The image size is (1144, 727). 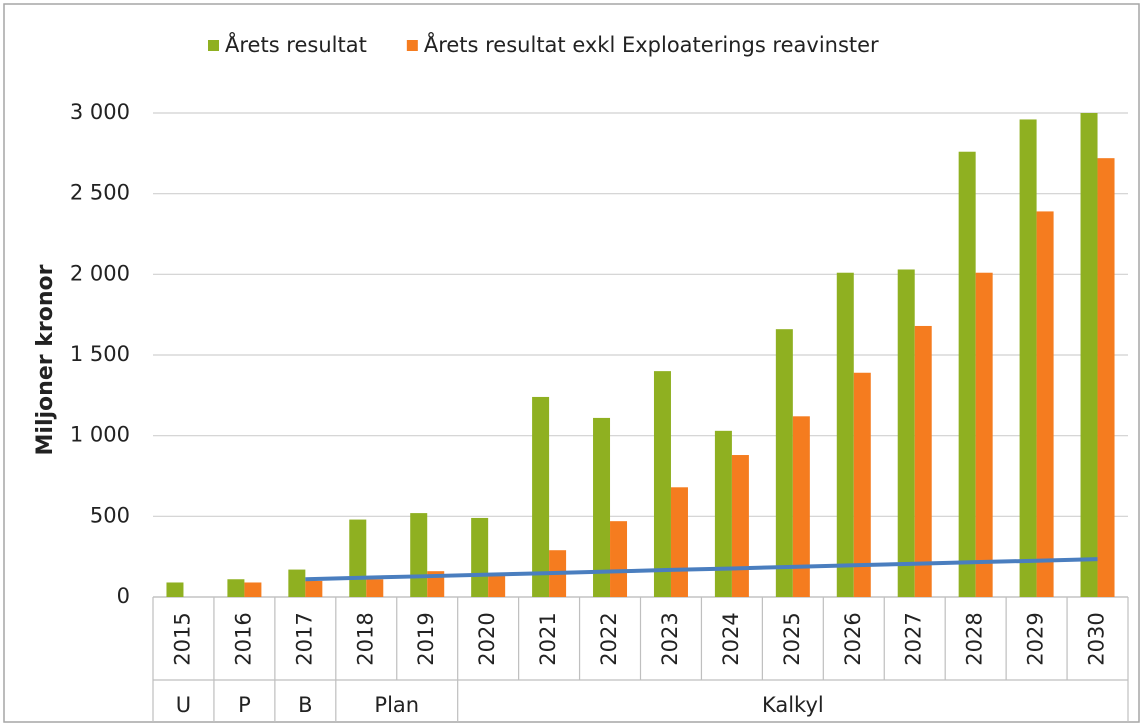 I want to click on x-tick-label: 2025, so click(x=792, y=638).